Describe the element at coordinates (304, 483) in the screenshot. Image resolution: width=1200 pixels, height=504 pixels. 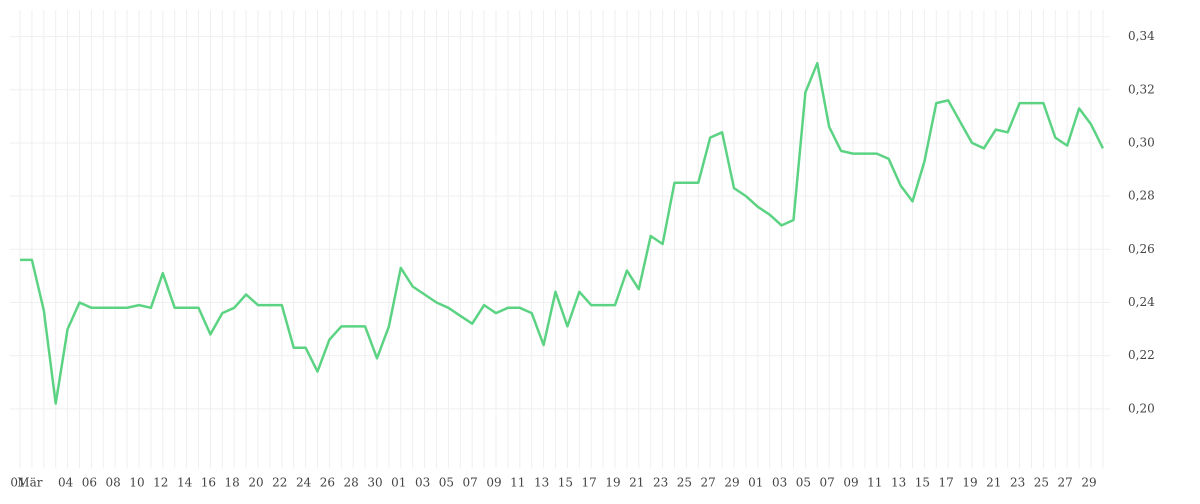
I see `x-tick-label: 24` at that location.